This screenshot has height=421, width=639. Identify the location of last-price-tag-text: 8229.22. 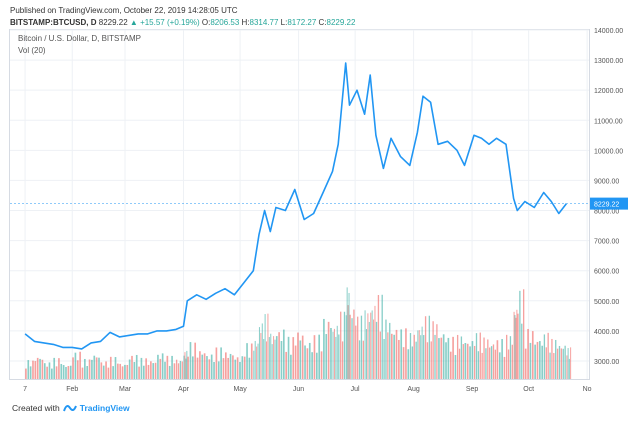
(606, 205).